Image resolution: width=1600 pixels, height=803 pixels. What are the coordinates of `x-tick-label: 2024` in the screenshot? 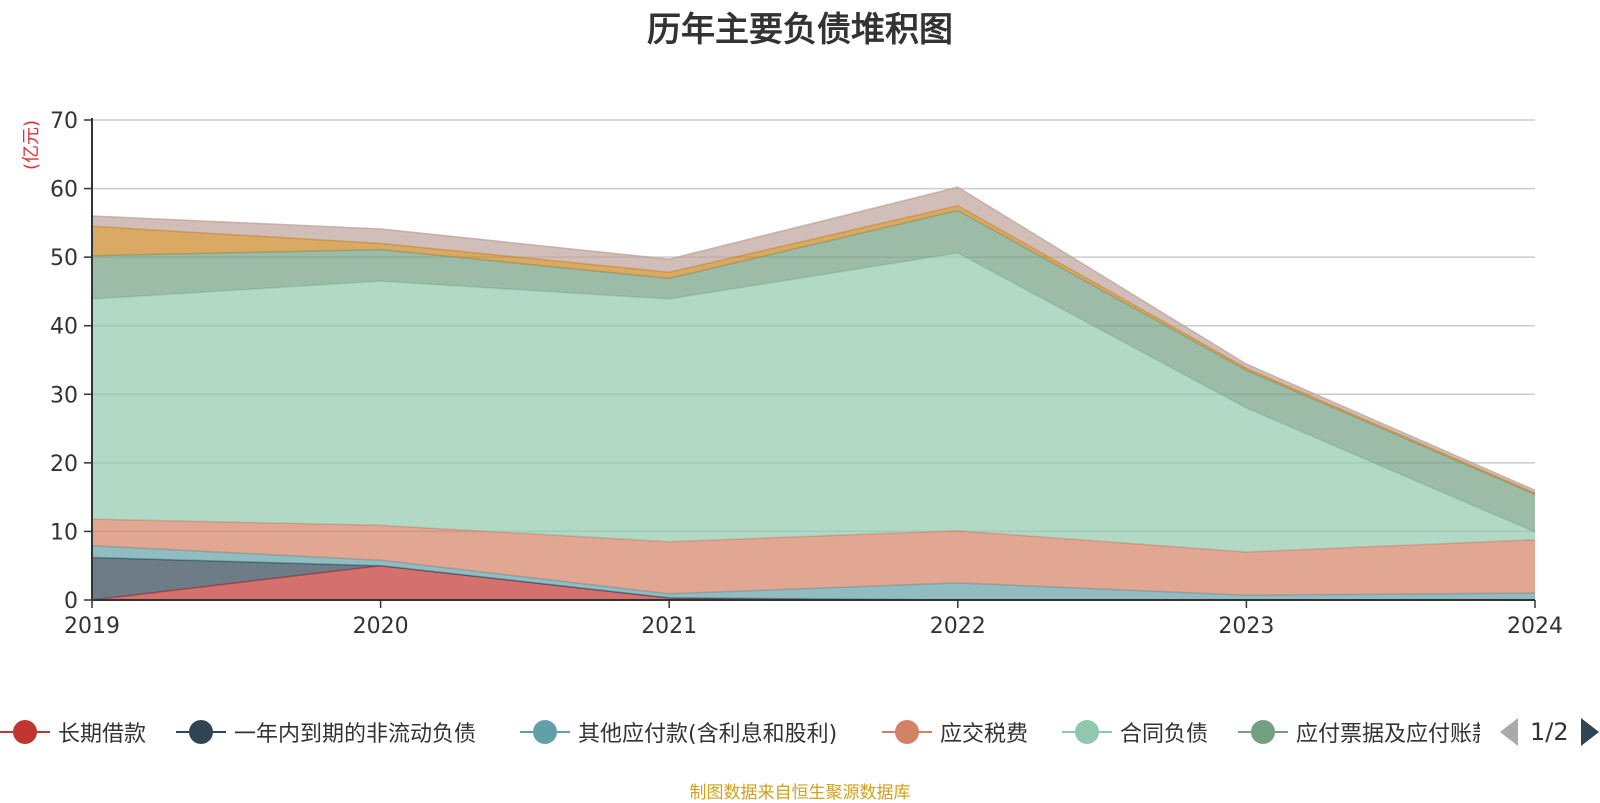 It's located at (1535, 626).